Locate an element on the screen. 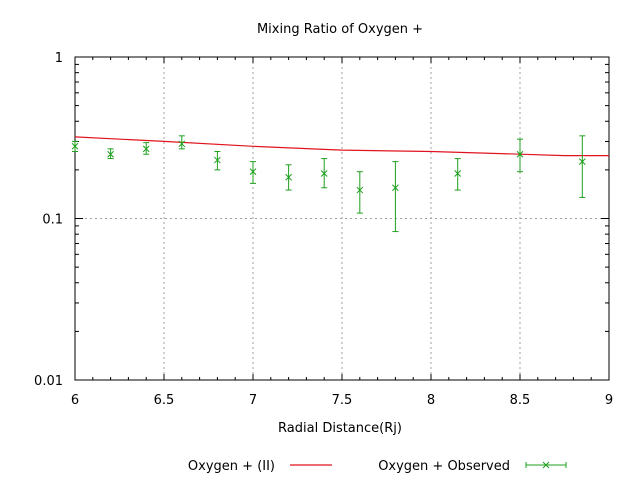 The width and height of the screenshot is (640, 480). x-tick-label: 8.5 is located at coordinates (520, 400).